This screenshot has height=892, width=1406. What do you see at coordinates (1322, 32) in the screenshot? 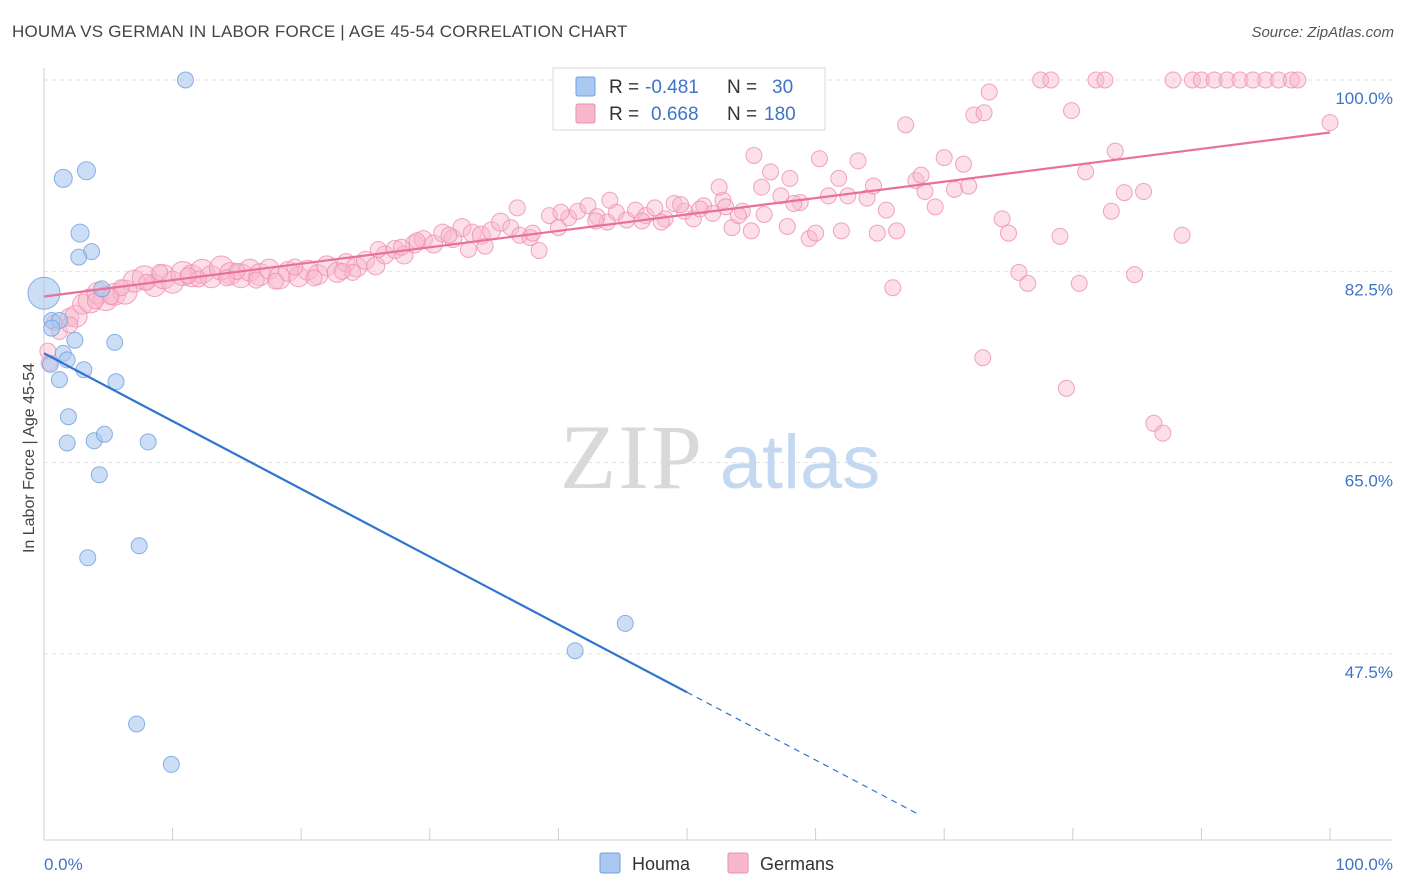
I see `source-label: Source: ZipAtlas.com` at bounding box center [1322, 32].